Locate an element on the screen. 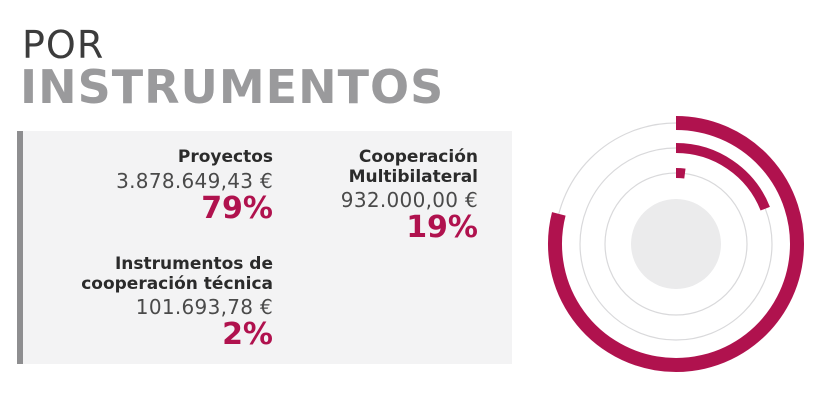  instrument-amount: 3.878.649,43 € is located at coordinates (194, 180).